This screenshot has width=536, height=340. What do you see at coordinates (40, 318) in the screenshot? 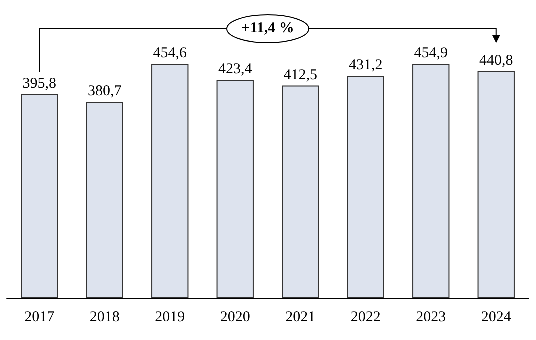
I see `x-tick-label: 2017` at bounding box center [40, 318].